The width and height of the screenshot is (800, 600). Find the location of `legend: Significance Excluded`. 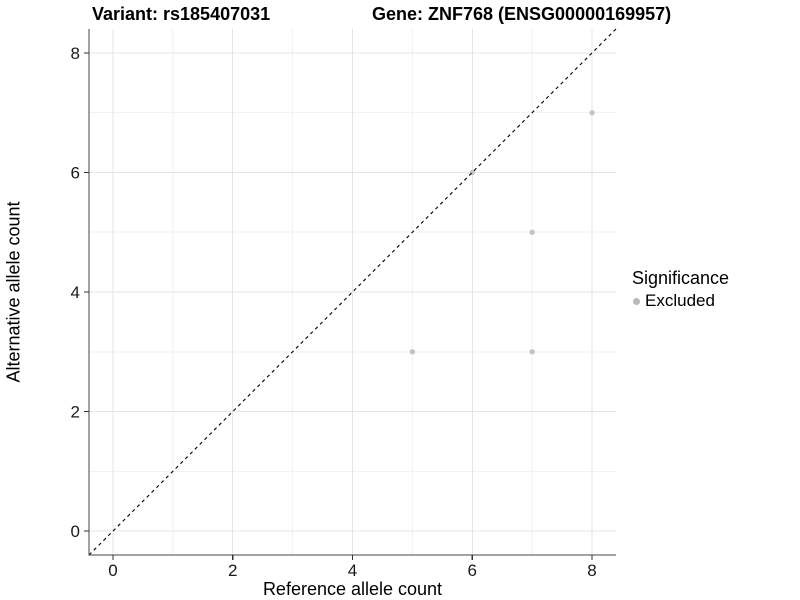

legend: Significance Excluded is located at coordinates (679, 289).